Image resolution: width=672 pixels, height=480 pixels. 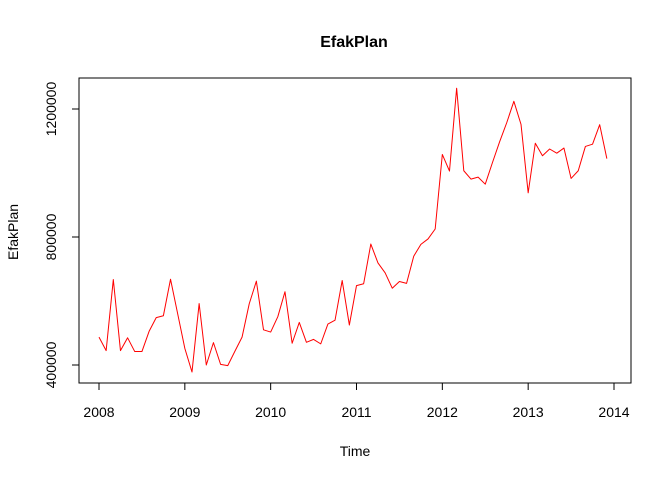 What do you see at coordinates (442, 412) in the screenshot?
I see `x-tick-label: 2012` at bounding box center [442, 412].